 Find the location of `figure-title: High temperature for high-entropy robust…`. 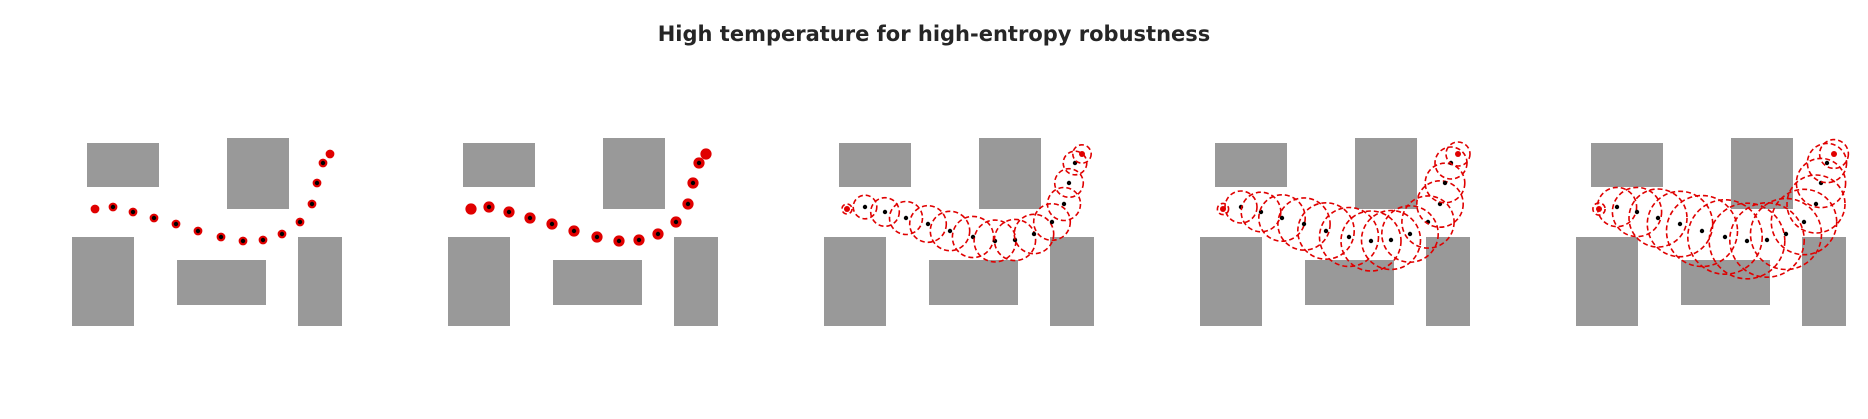

figure-title: High temperature for high-entropy robust… is located at coordinates (934, 34).